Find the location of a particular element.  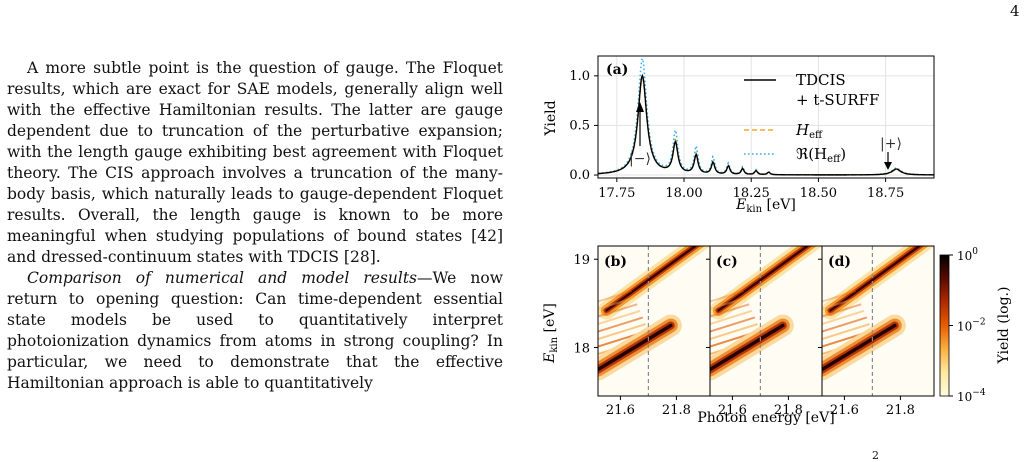

heatmap-panels: (b) (c) (d) is located at coordinates (766, 321).